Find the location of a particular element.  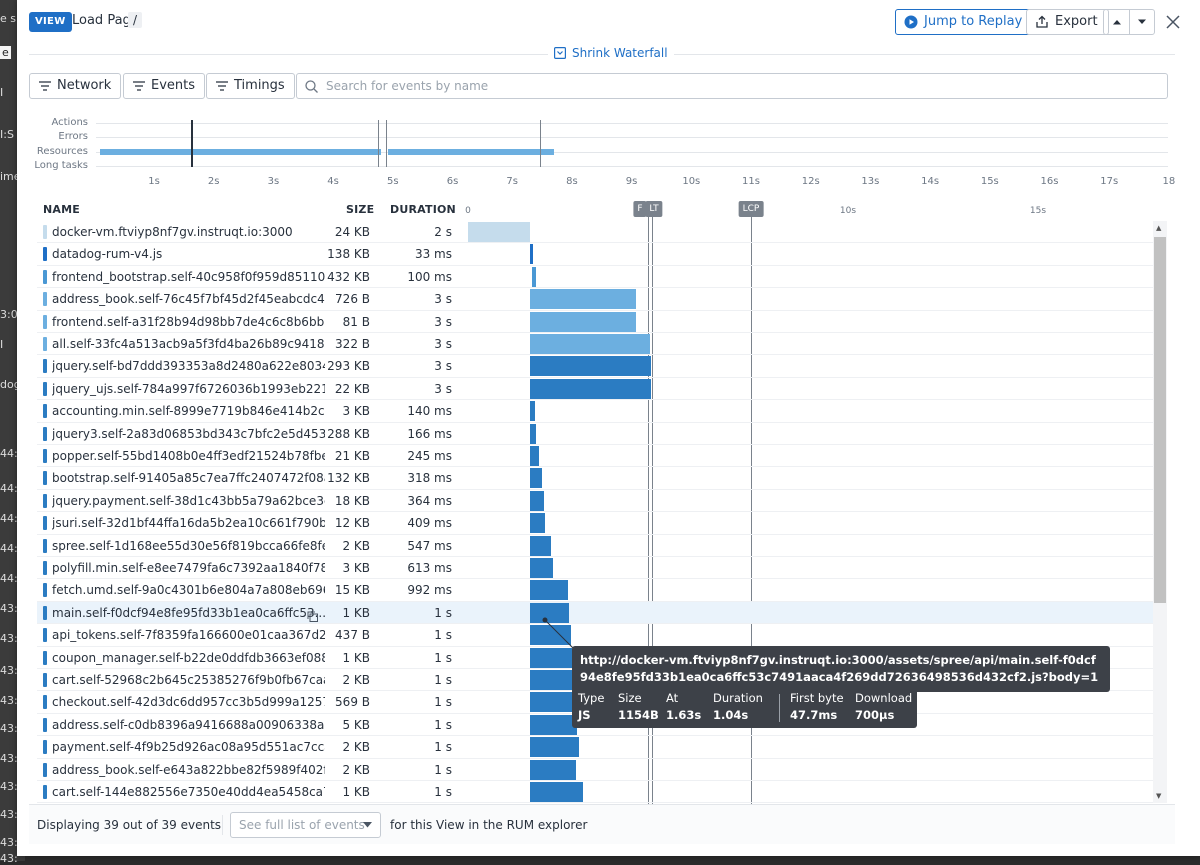

collapse-icon is located at coordinates (560, 53).